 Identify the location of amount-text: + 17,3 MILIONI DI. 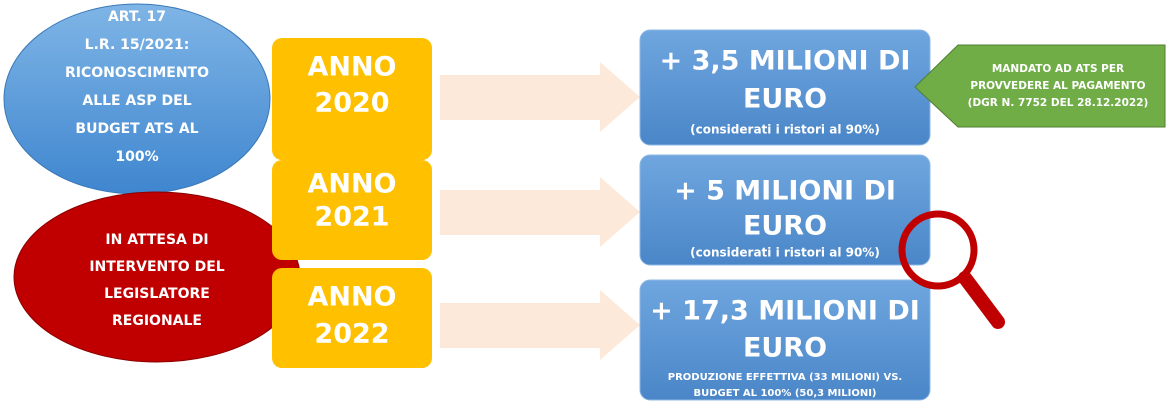
(785, 311).